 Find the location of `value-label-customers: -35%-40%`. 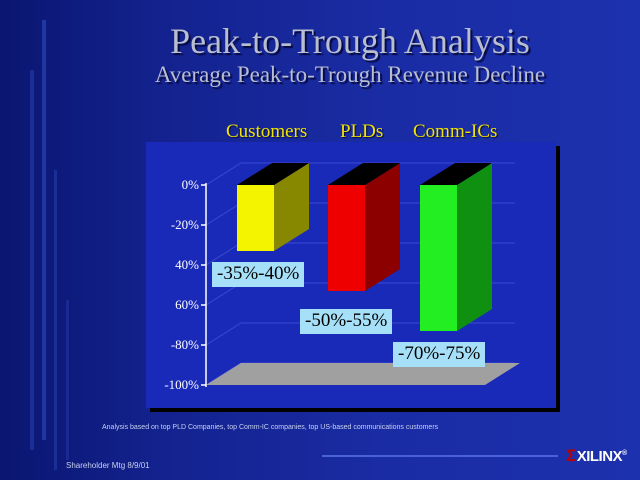

value-label-customers: -35%-40% is located at coordinates (258, 274).